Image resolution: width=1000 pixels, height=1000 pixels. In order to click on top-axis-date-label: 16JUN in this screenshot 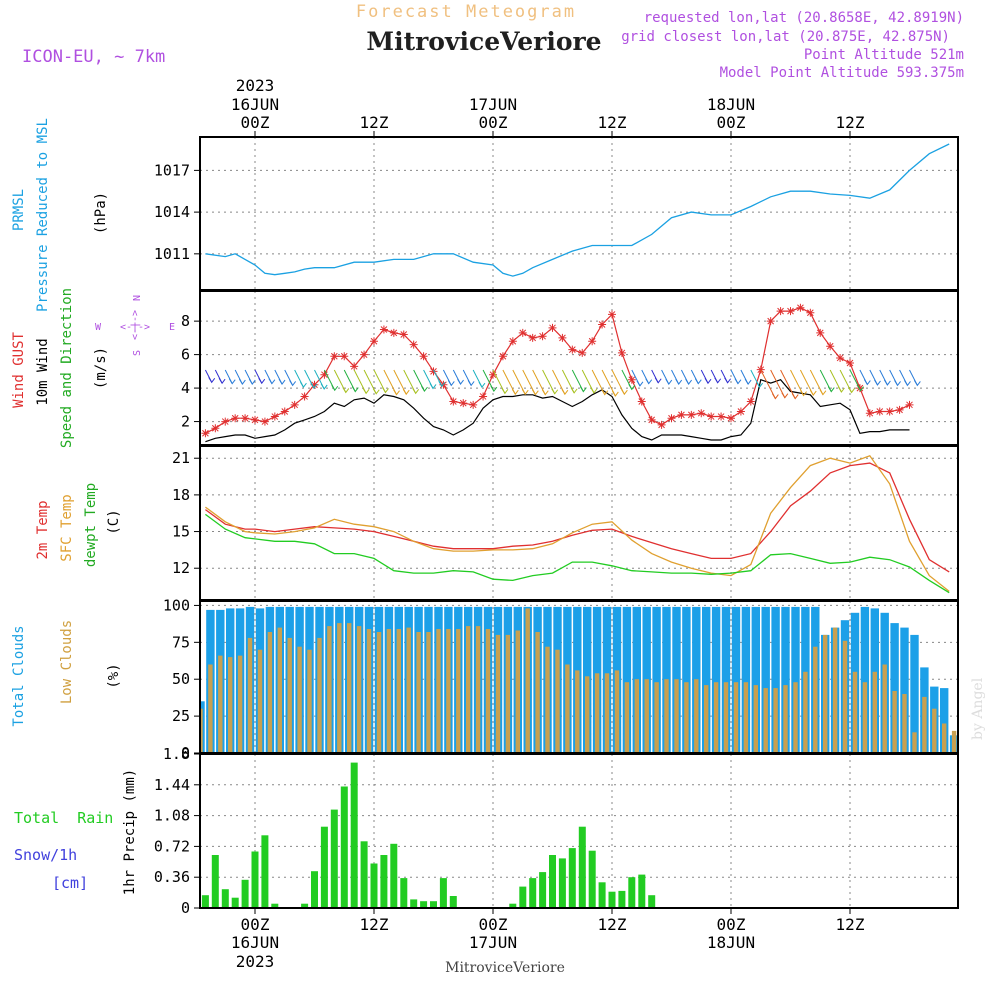, I will do `click(255, 104)`.